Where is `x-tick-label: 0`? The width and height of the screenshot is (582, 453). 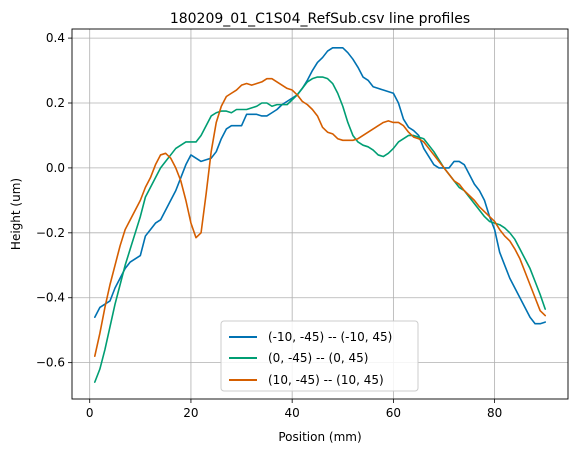
x-tick-label: 0 is located at coordinates (90, 413).